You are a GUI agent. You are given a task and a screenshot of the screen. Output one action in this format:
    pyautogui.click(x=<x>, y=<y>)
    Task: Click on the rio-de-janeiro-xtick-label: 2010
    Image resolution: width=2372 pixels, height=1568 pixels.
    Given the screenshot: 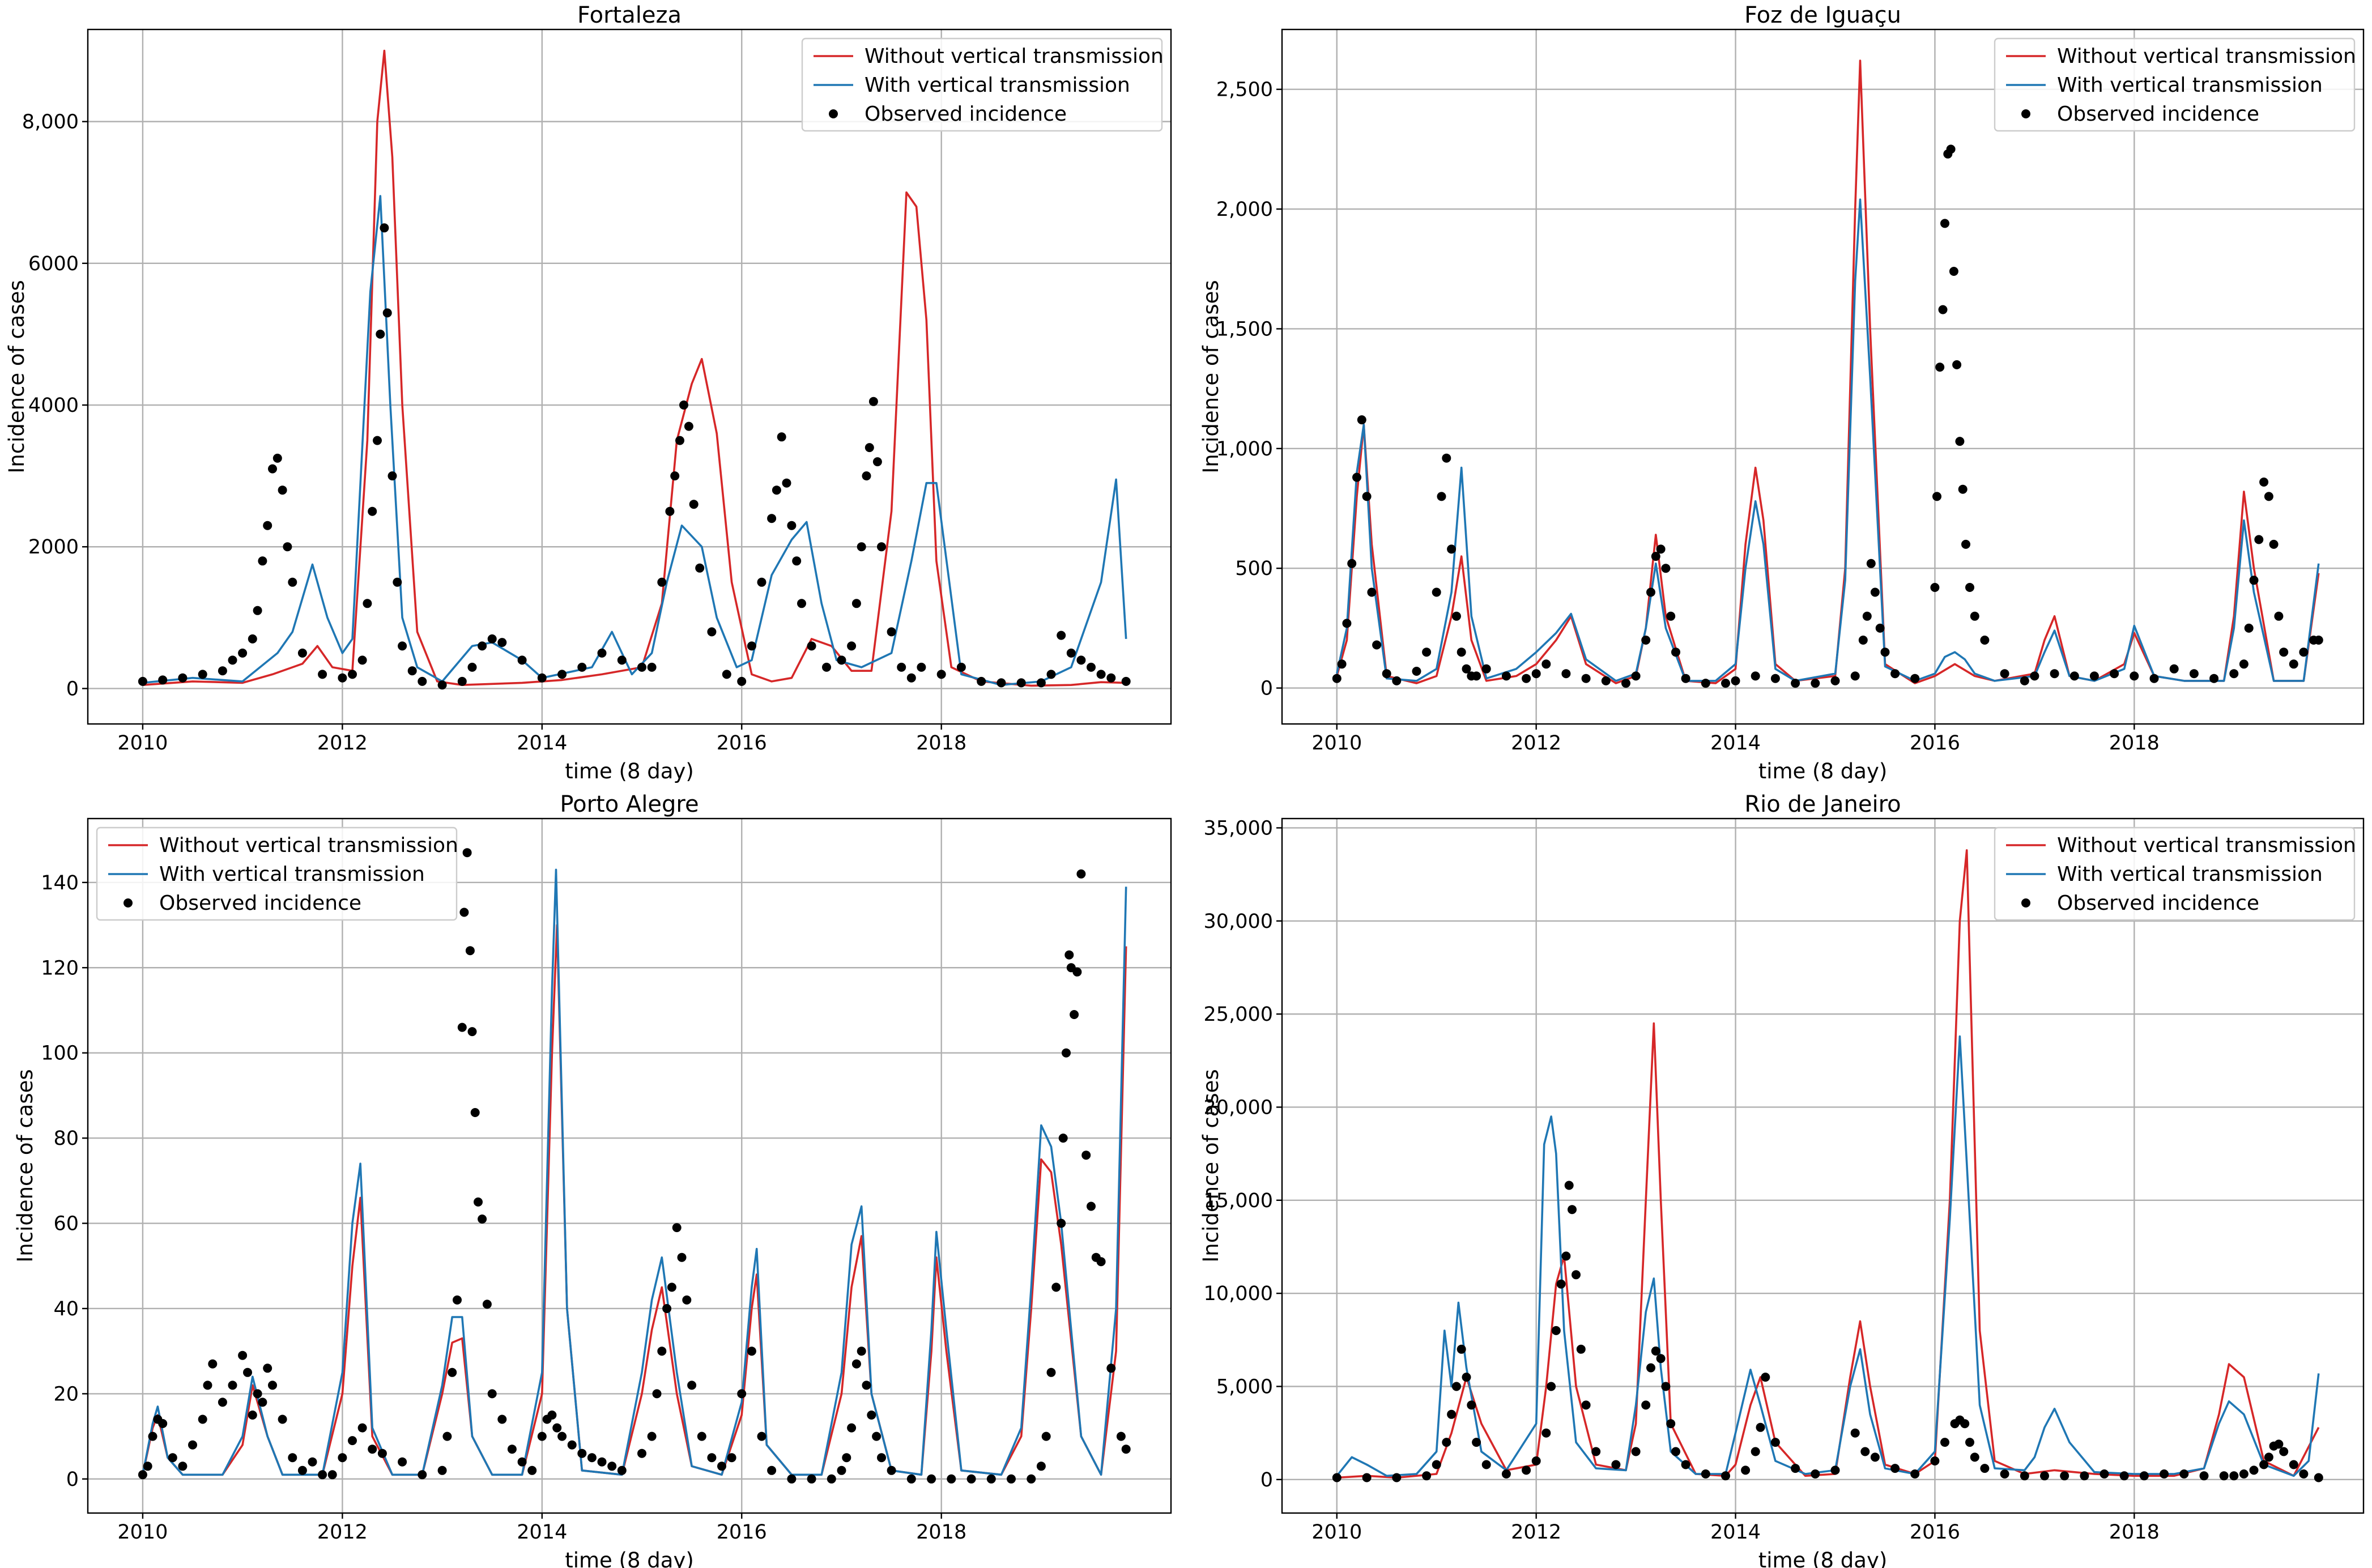 What is the action you would take?
    pyautogui.click(x=1336, y=1533)
    